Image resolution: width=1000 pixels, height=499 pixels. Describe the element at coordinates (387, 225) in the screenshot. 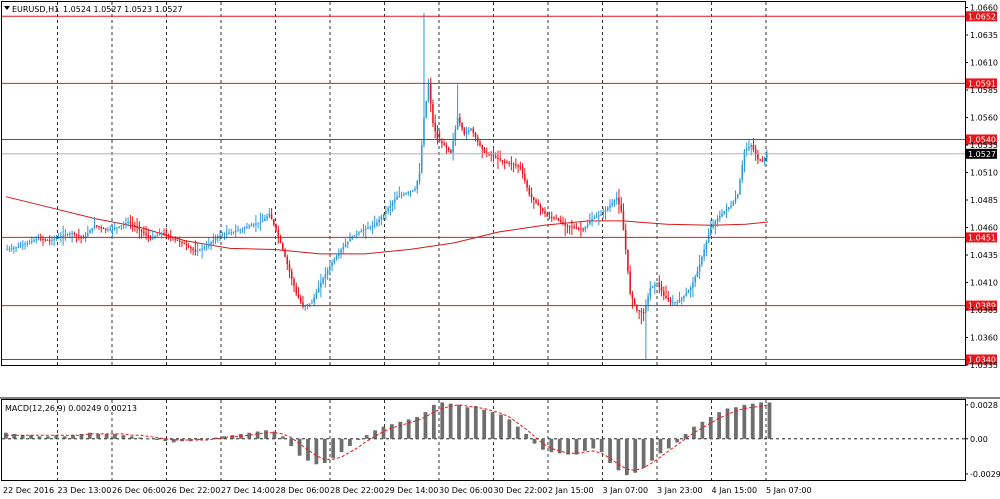

I see `moving-average` at that location.